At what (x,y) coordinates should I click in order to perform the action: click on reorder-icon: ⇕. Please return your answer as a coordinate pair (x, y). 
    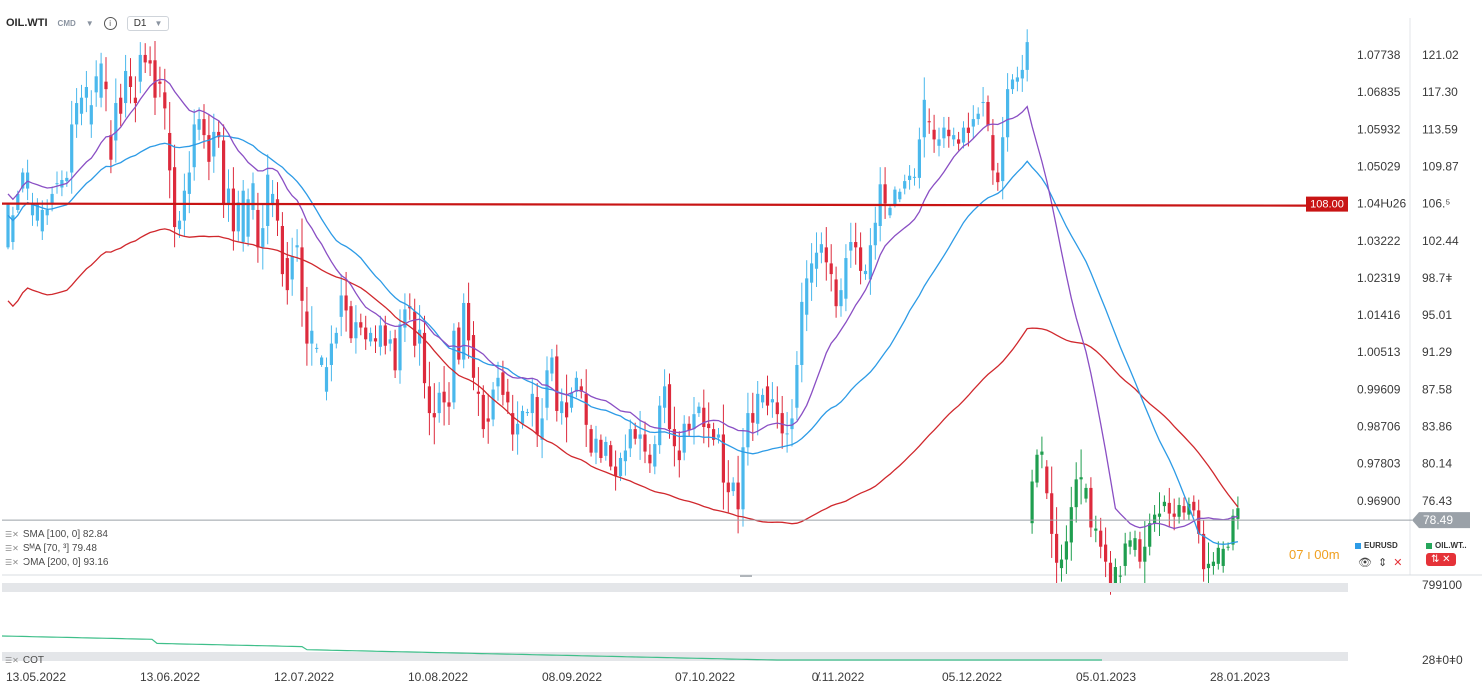
    Looking at the image, I should click on (1382, 563).